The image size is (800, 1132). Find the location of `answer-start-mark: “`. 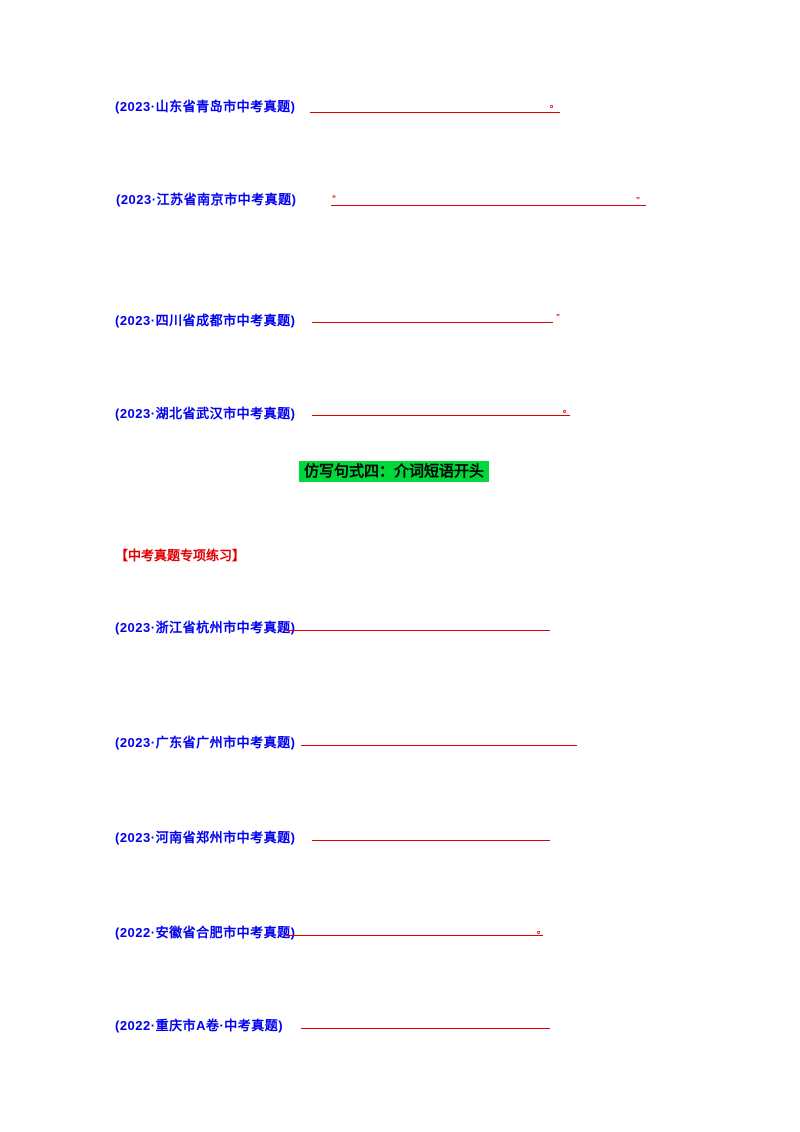

answer-start-mark: “ is located at coordinates (334, 198).